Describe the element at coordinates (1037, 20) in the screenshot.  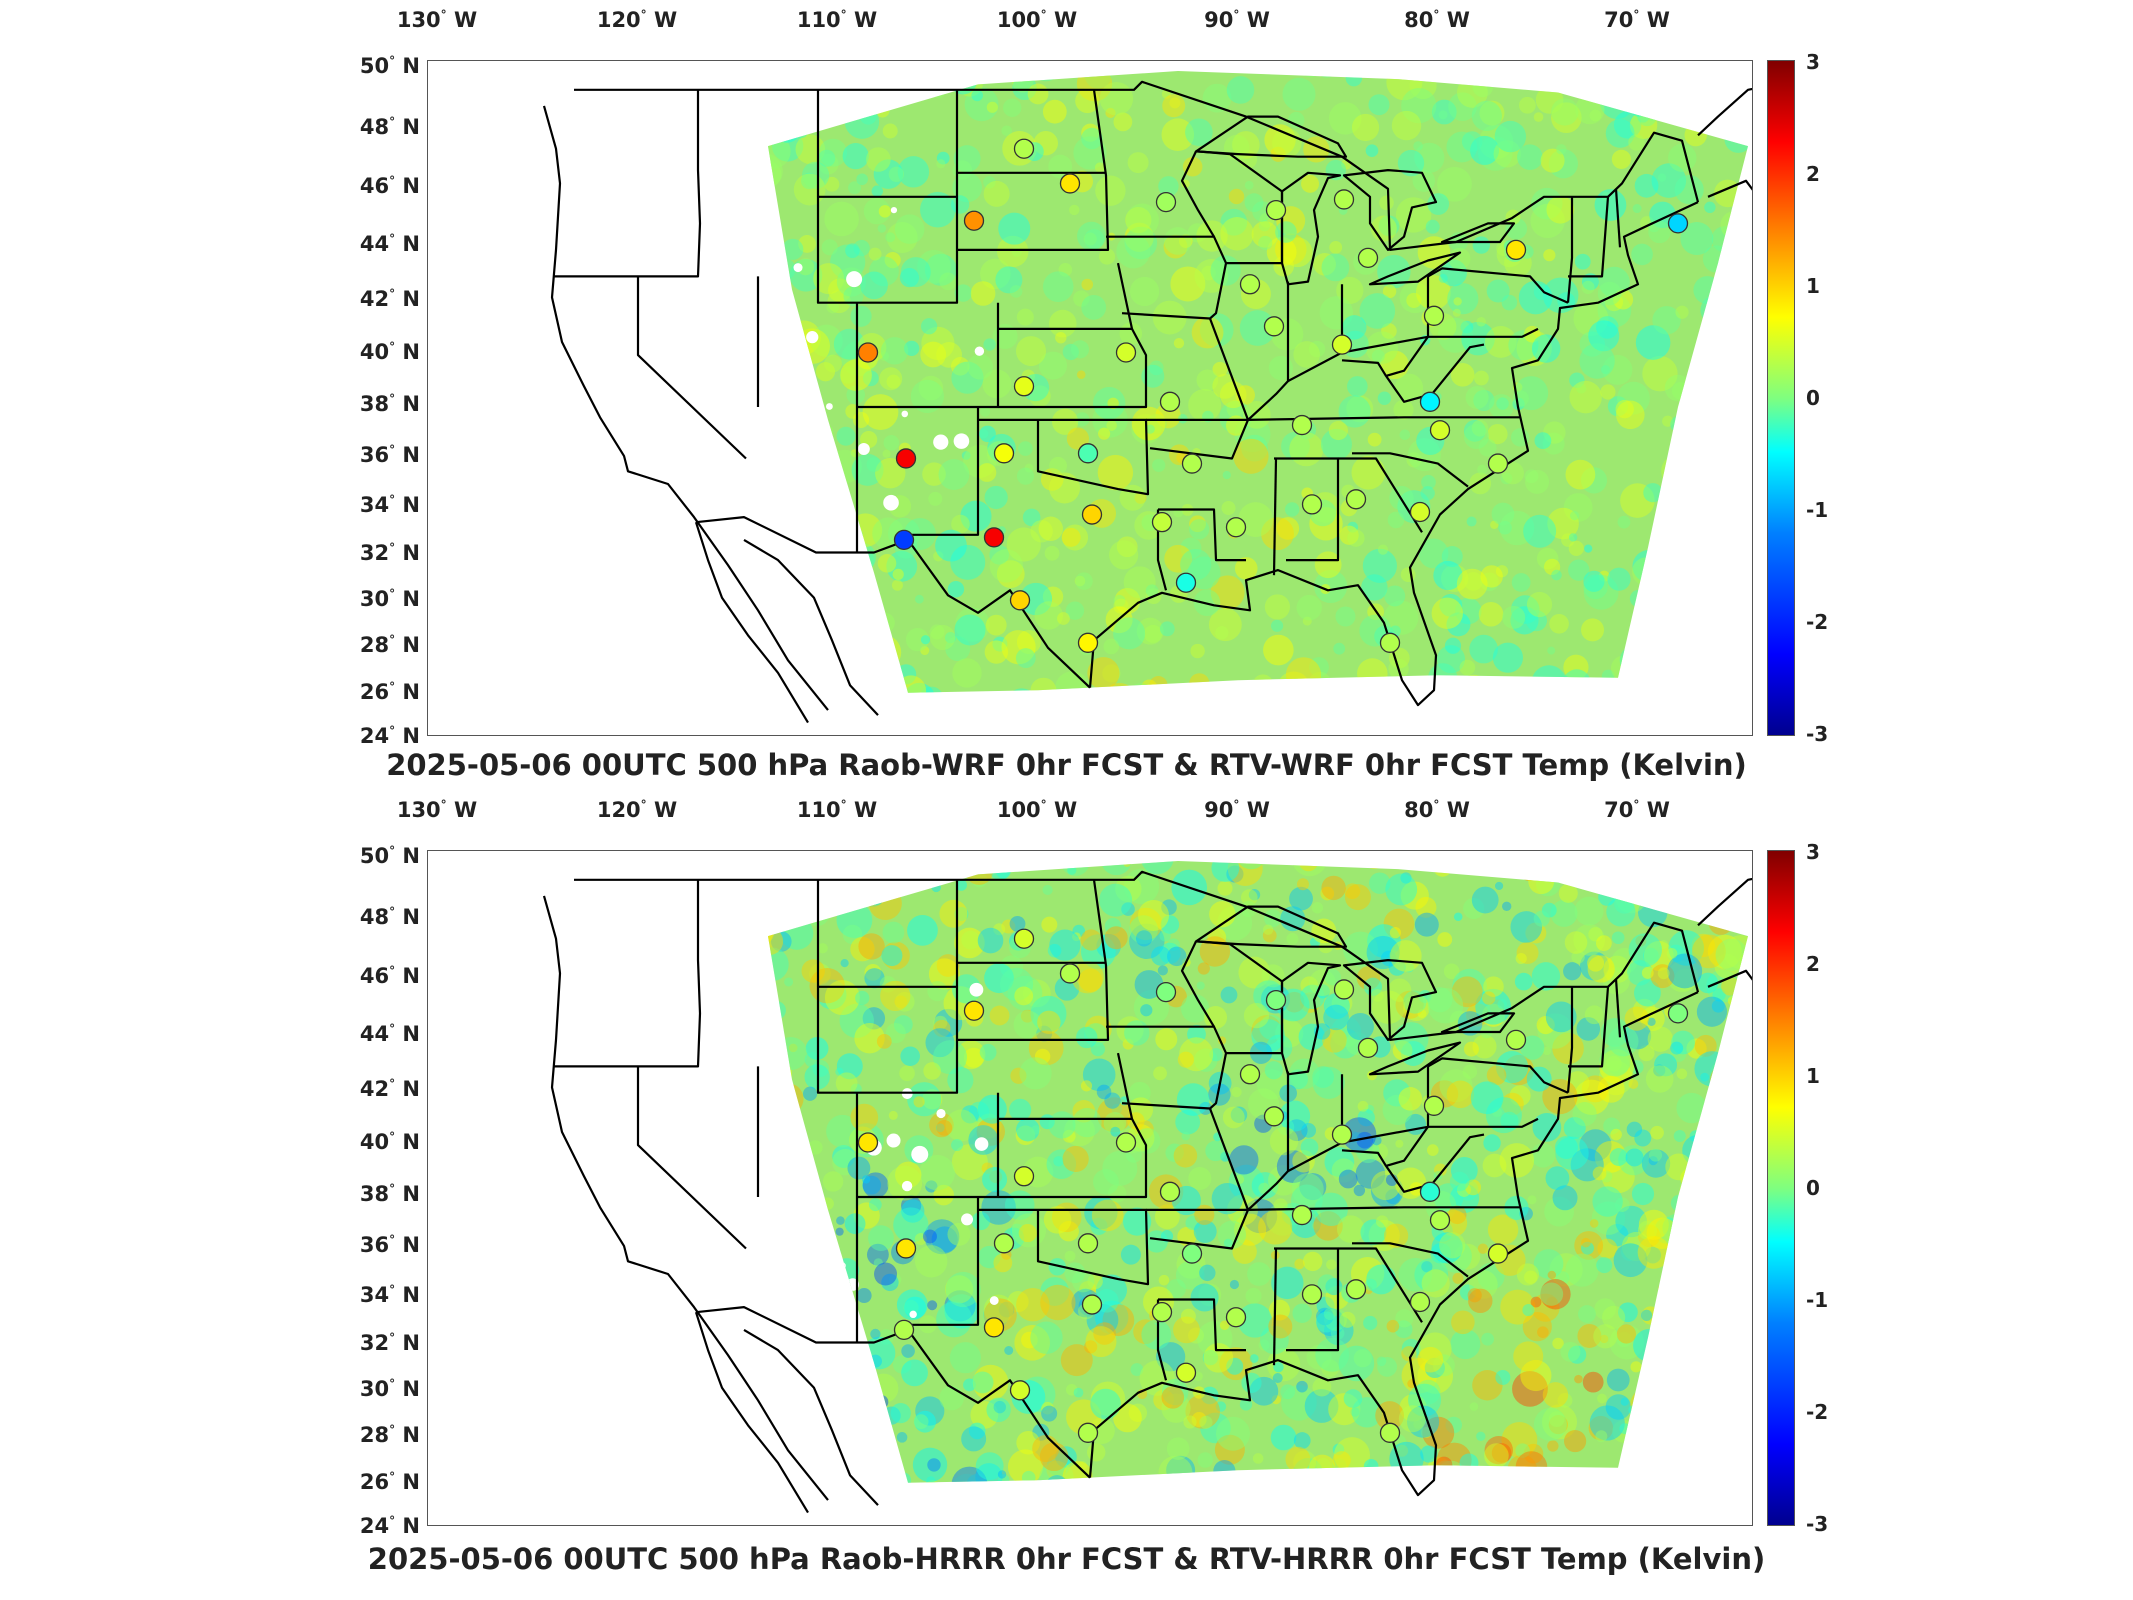
I see `lon-label: 100° W` at that location.